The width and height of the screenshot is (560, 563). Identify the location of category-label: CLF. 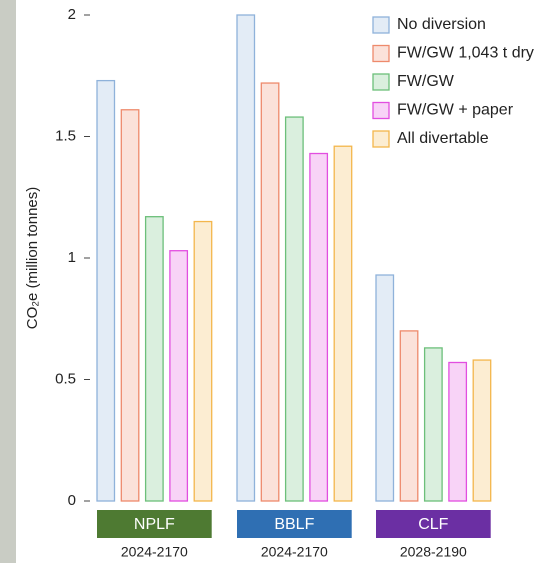
(433, 524).